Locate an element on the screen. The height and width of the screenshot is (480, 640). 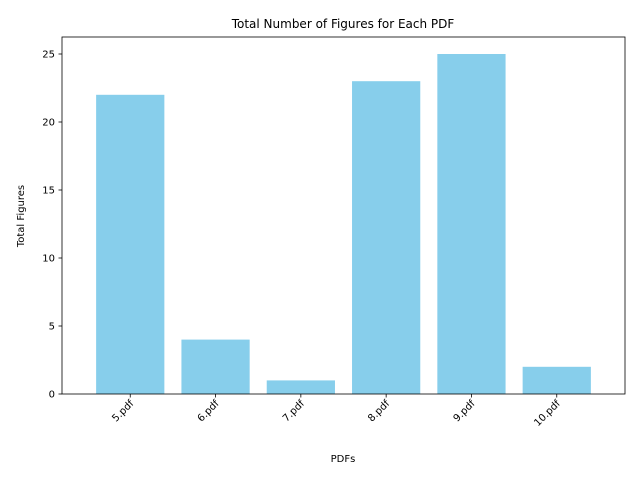
y-axis-label: Total Figures is located at coordinates (21, 216).